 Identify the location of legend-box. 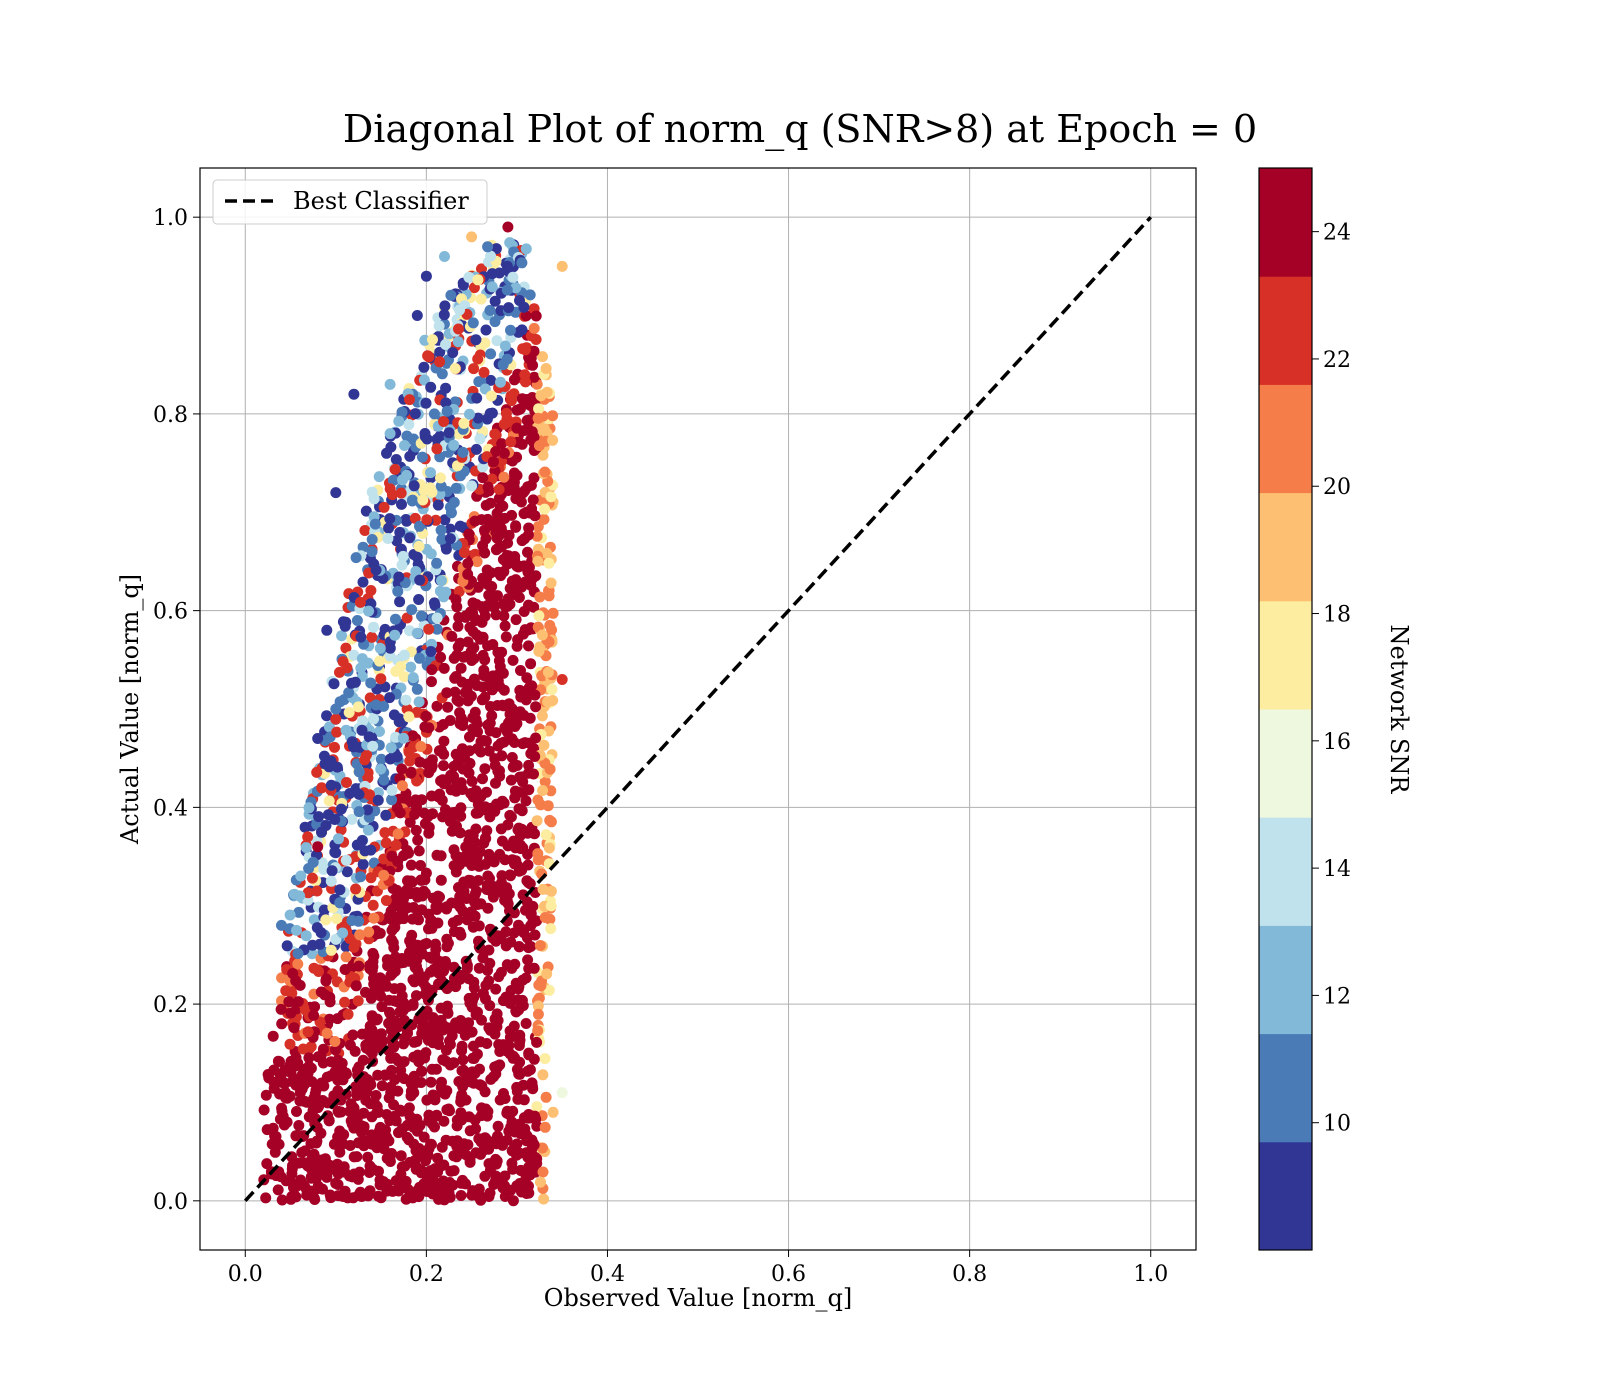
(350, 202).